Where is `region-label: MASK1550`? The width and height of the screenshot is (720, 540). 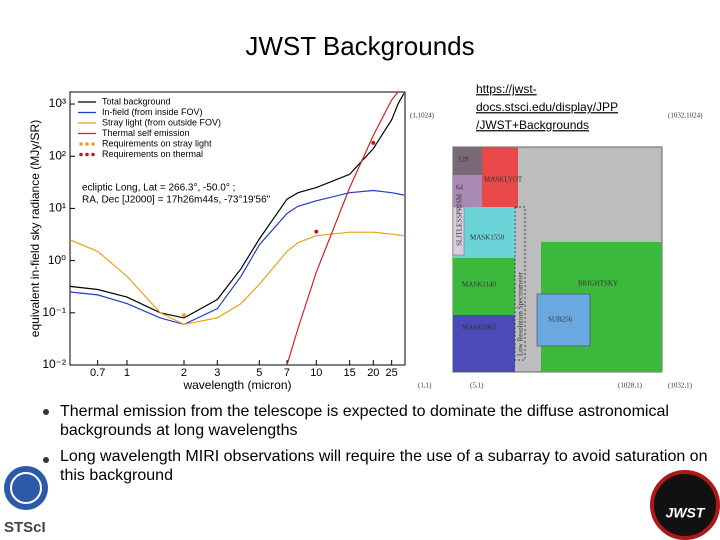
region-label: MASK1550 is located at coordinates (487, 238).